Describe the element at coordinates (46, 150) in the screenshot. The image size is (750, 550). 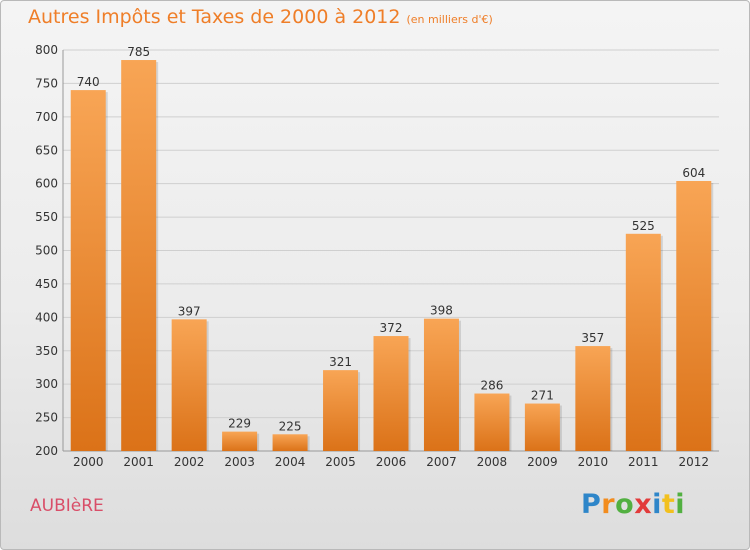
I see `y-tick-label: 650` at that location.